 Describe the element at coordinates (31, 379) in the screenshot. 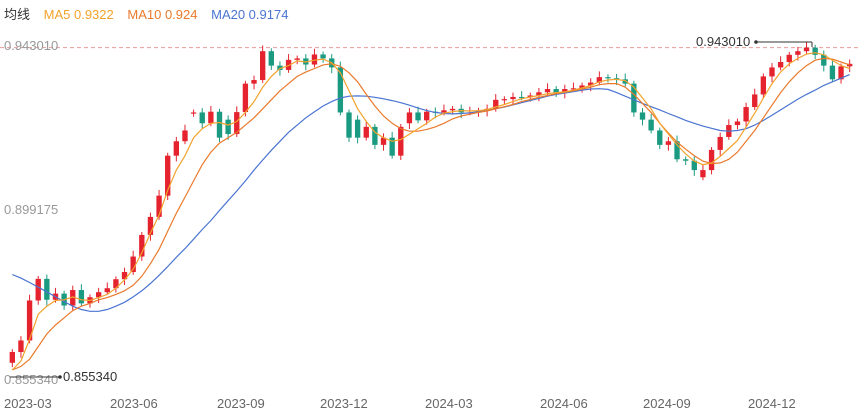

I see `y-tick-bottom: 0.855340` at that location.